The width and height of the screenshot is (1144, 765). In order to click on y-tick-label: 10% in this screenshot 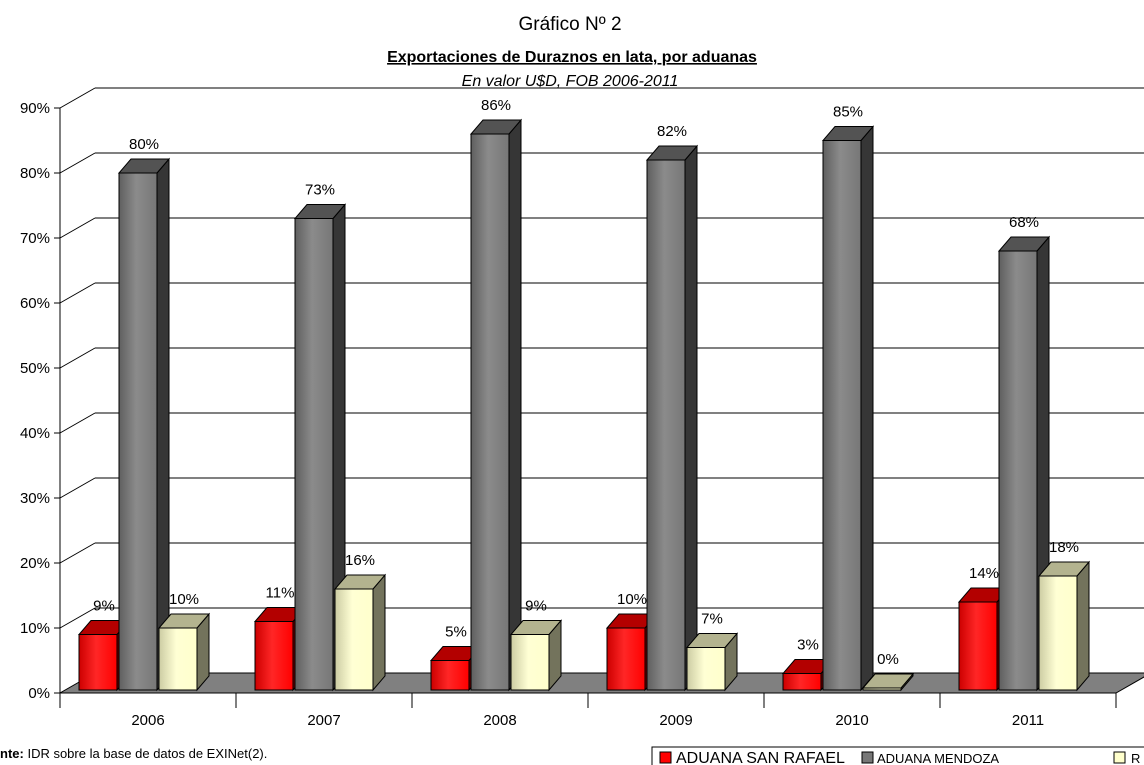, I will do `click(35, 628)`.